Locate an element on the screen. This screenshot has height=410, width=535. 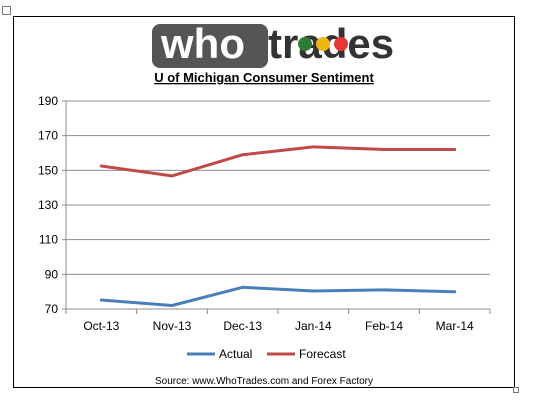
x-tick-label: Dec-13 is located at coordinates (242, 326).